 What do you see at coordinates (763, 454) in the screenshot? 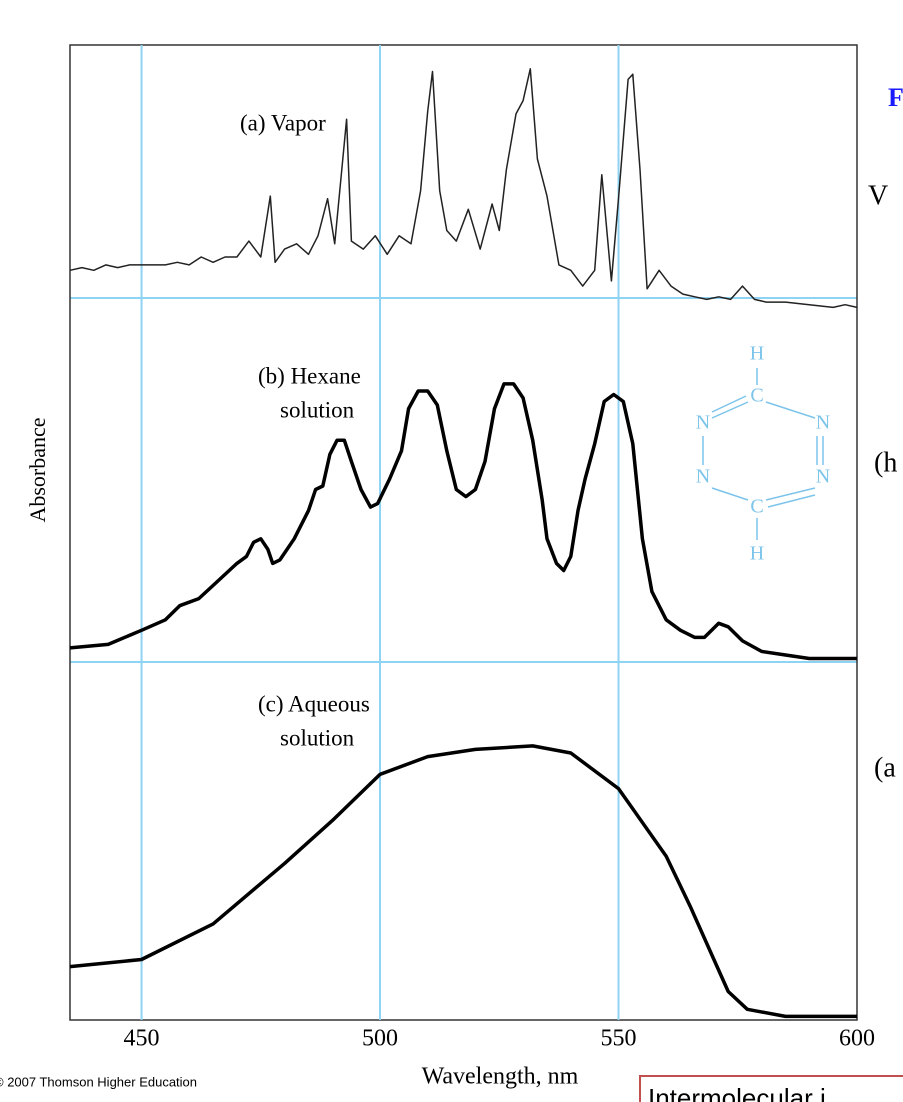
I see `molecule-bonds` at bounding box center [763, 454].